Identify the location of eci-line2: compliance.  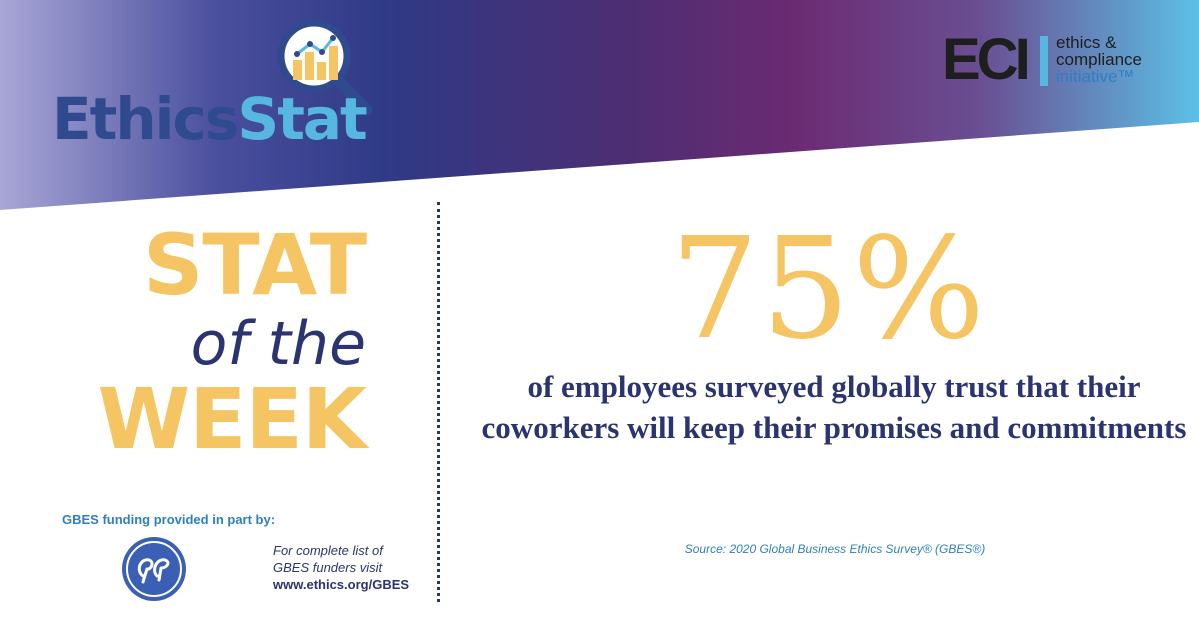
(1099, 59).